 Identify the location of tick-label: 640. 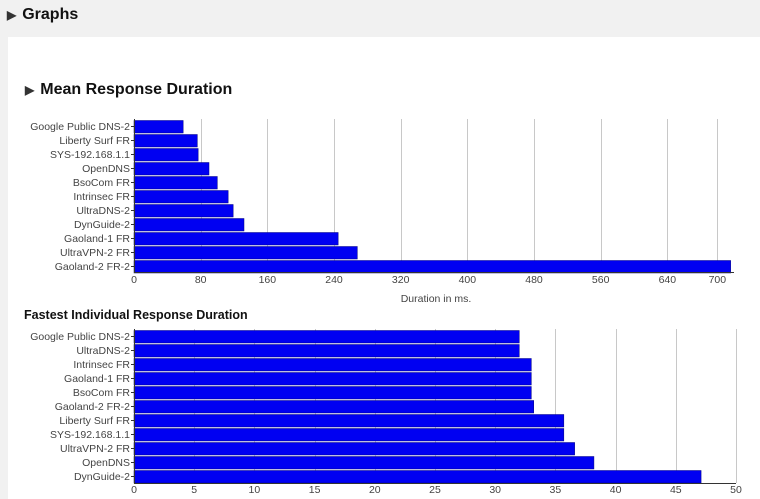
(668, 280).